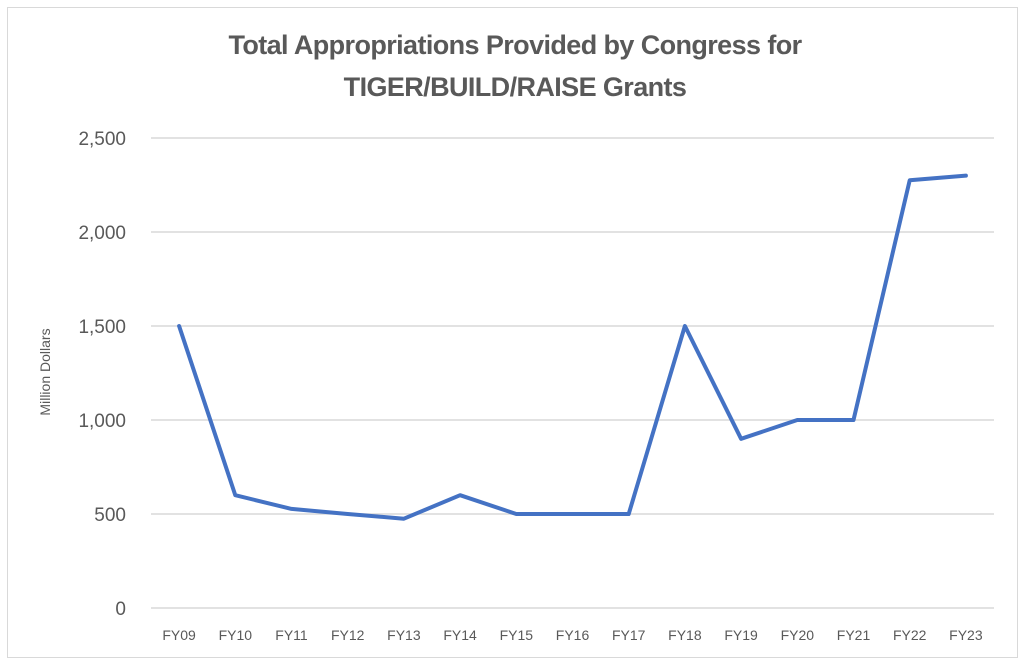  Describe the element at coordinates (120, 609) in the screenshot. I see `y-tick-label: 0` at that location.